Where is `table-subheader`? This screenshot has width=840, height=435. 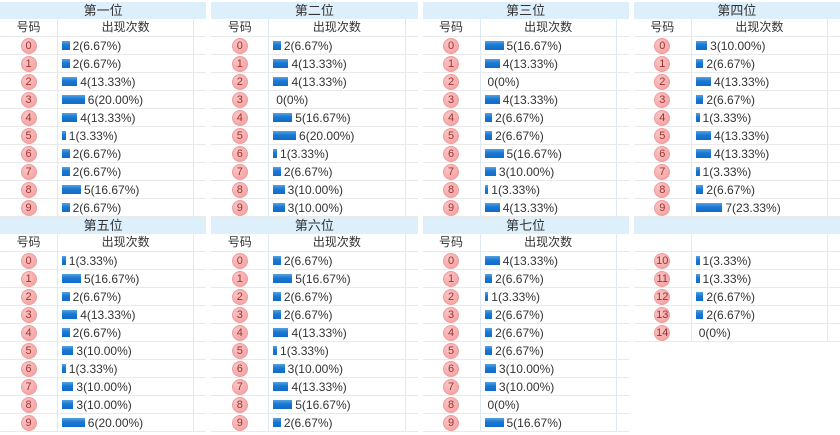
table-subheader is located at coordinates (736, 243).